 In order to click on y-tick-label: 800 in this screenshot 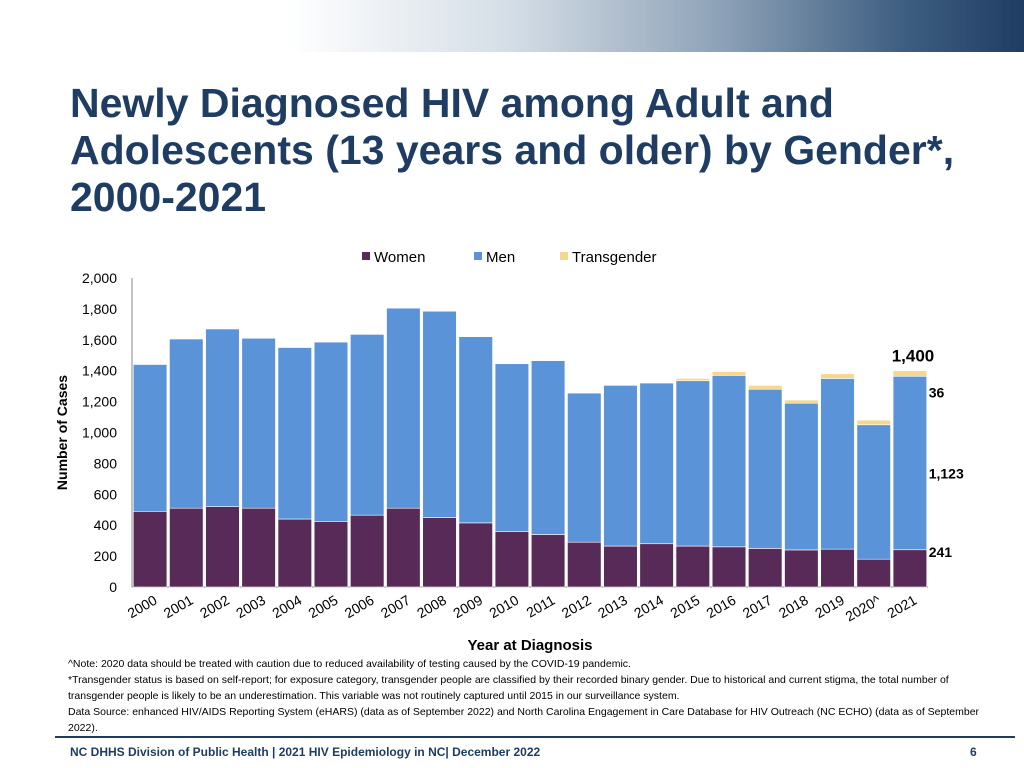, I will do `click(106, 463)`.